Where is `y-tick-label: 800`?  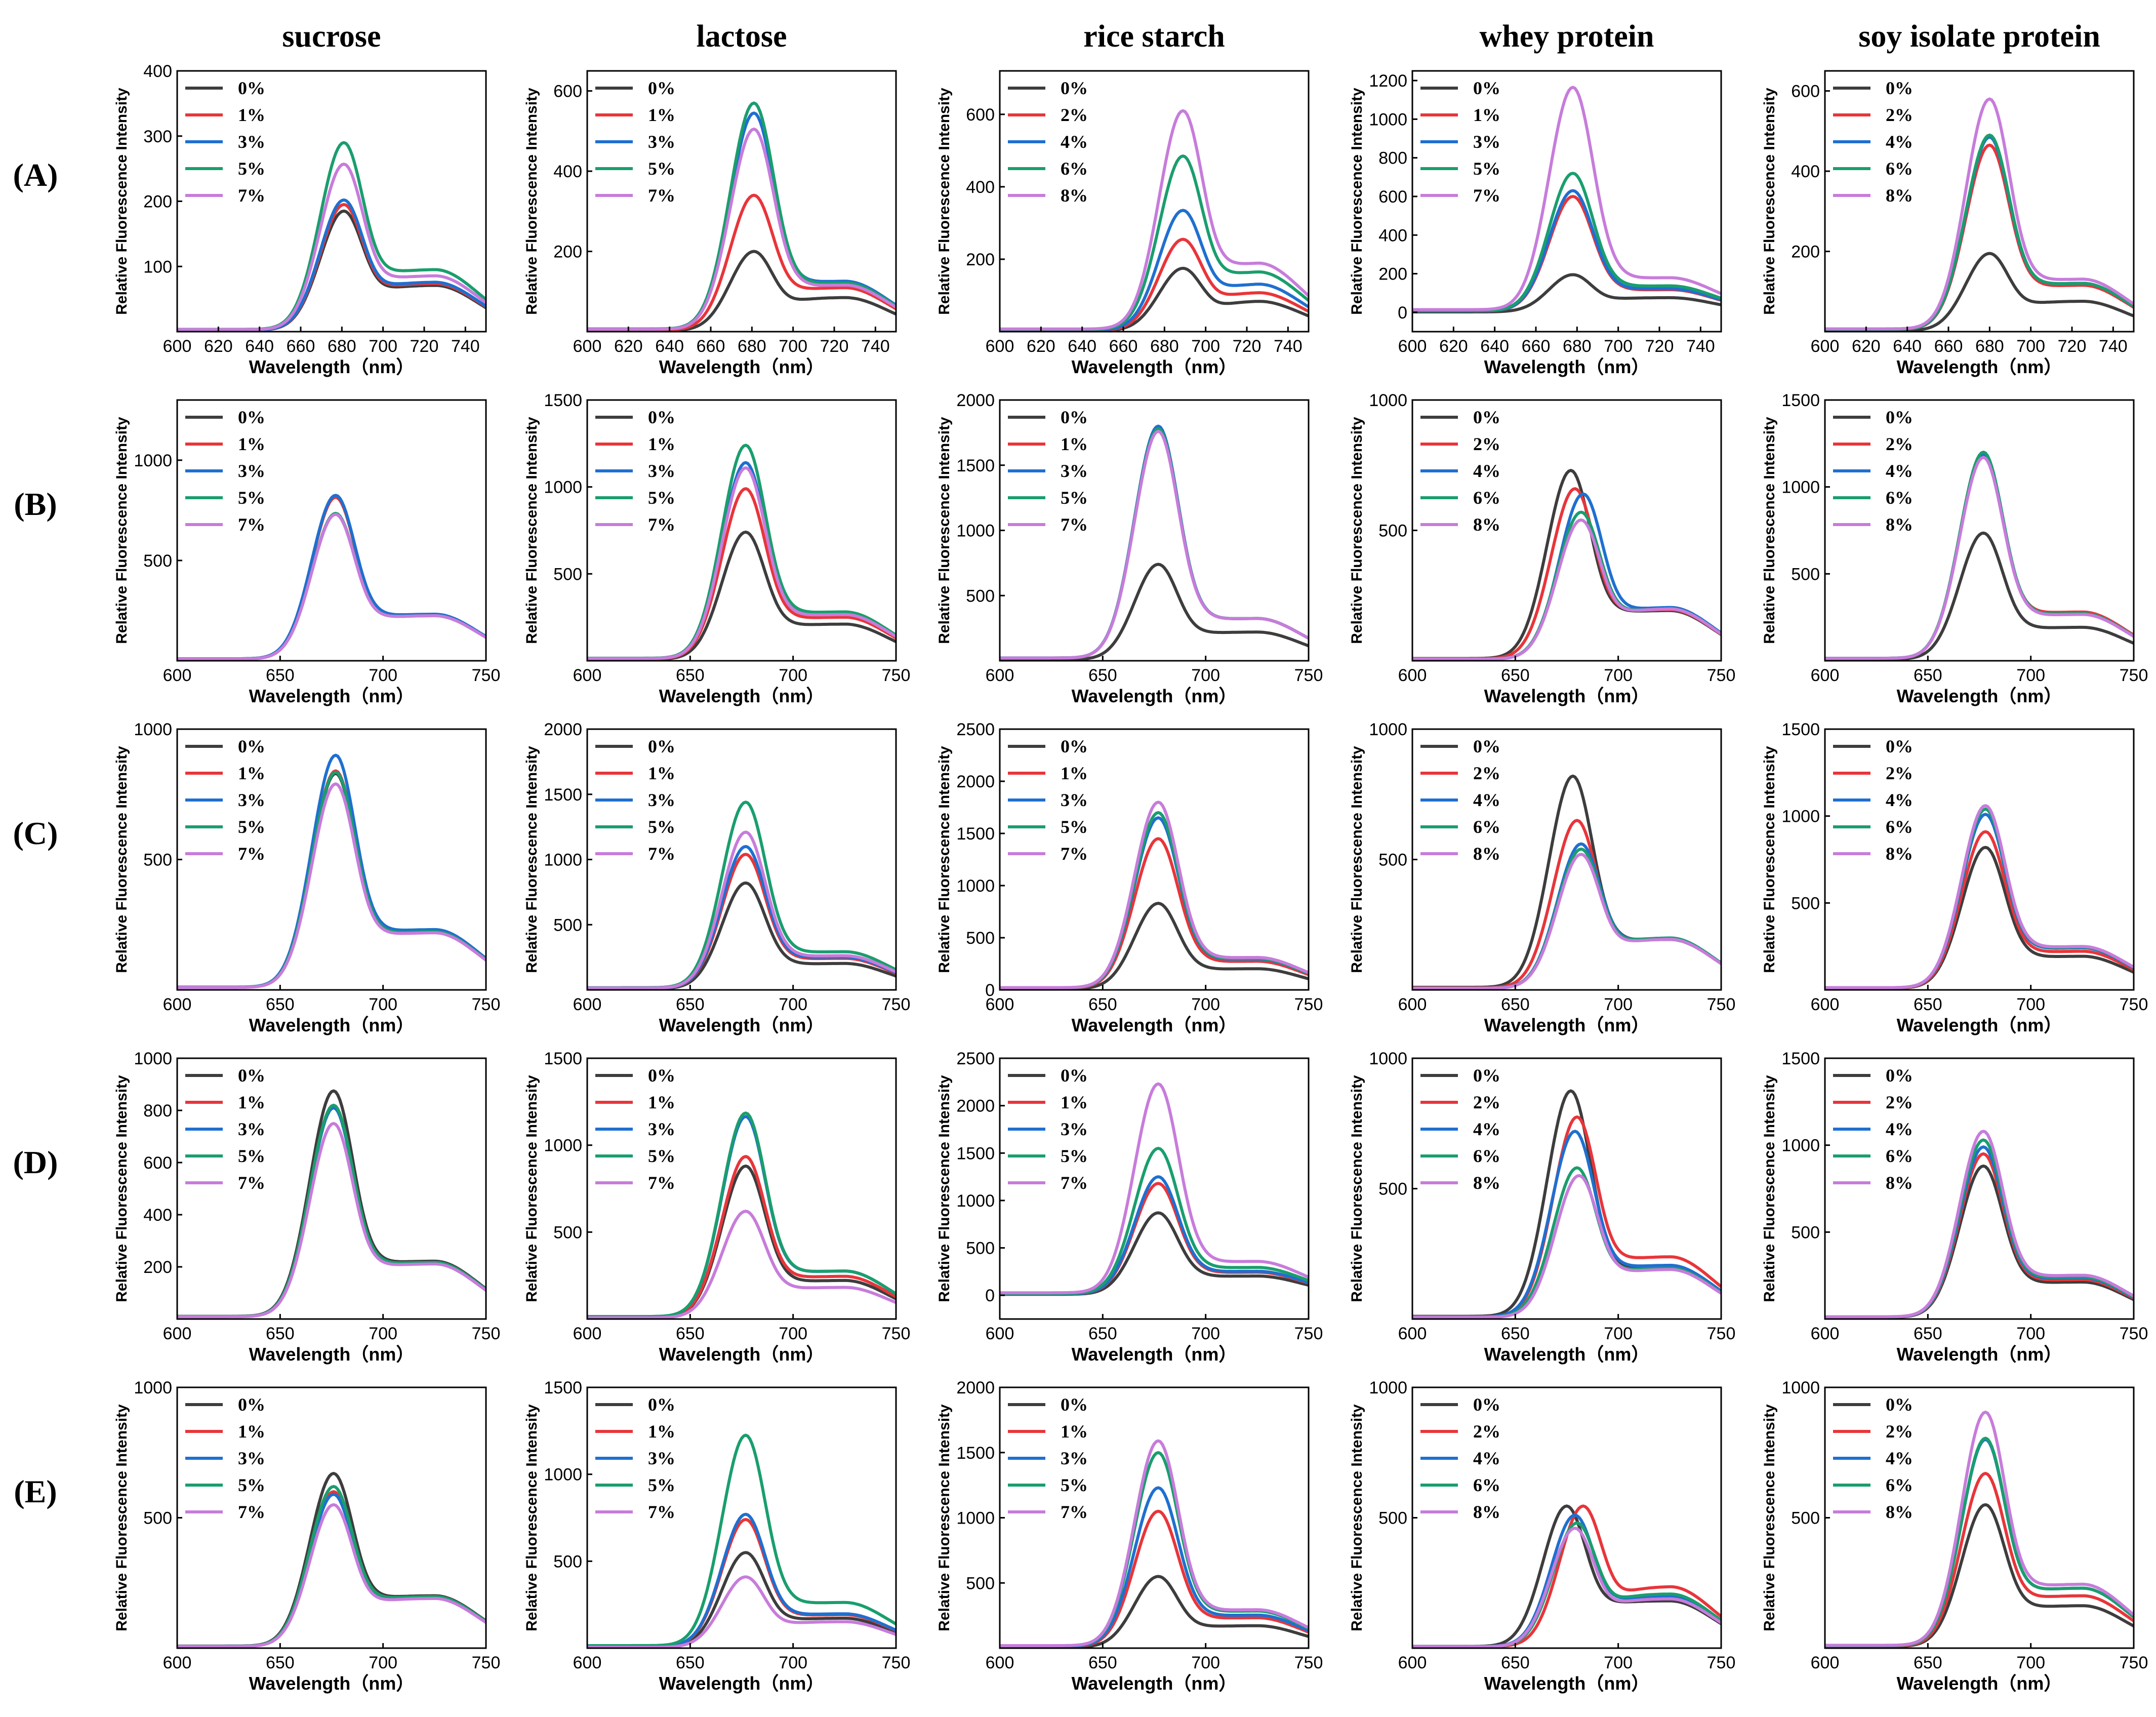 y-tick-label: 800 is located at coordinates (157, 1111).